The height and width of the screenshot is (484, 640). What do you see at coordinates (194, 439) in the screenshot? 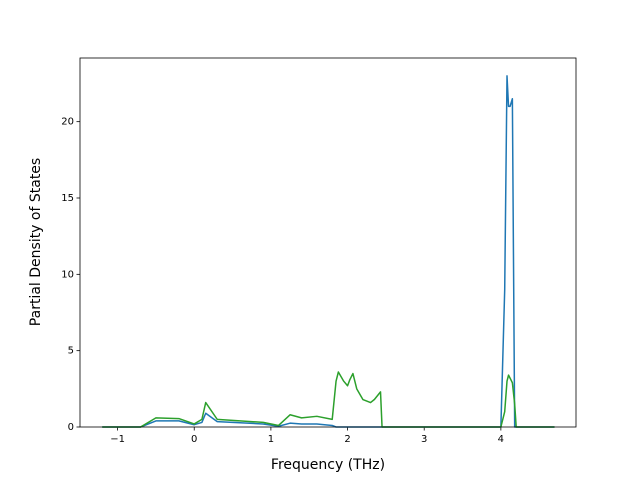
I see `x-tick-label: 0` at bounding box center [194, 439].